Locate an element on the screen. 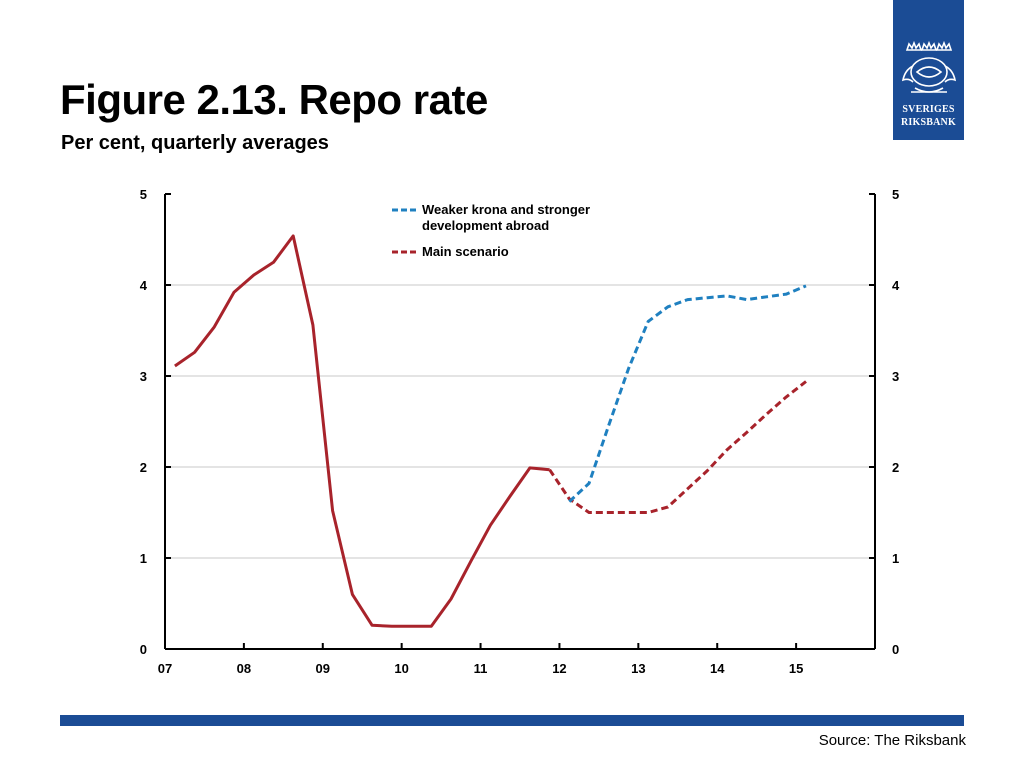 The width and height of the screenshot is (1024, 768). y-tick-label-left: 0 is located at coordinates (143, 649).